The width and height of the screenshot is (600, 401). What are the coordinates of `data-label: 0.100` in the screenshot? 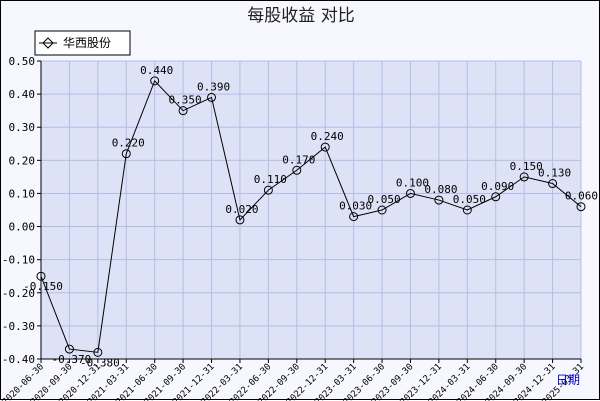 It's located at (412, 182).